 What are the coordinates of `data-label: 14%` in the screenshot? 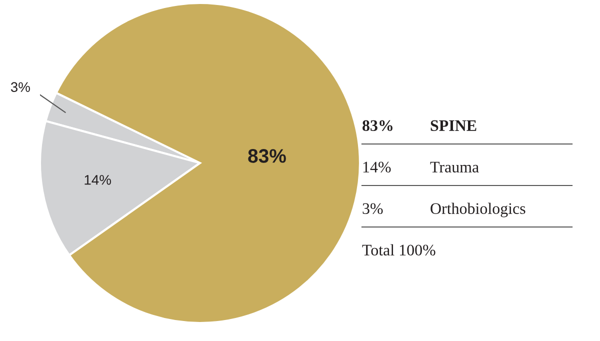 It's located at (97, 180).